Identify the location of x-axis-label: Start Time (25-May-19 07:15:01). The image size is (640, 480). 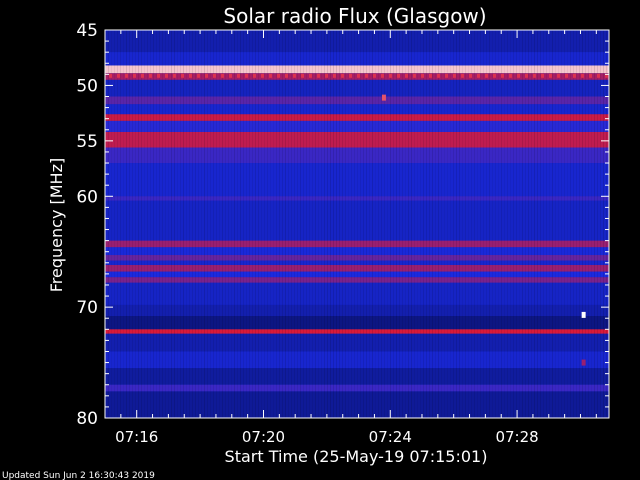
(356, 456).